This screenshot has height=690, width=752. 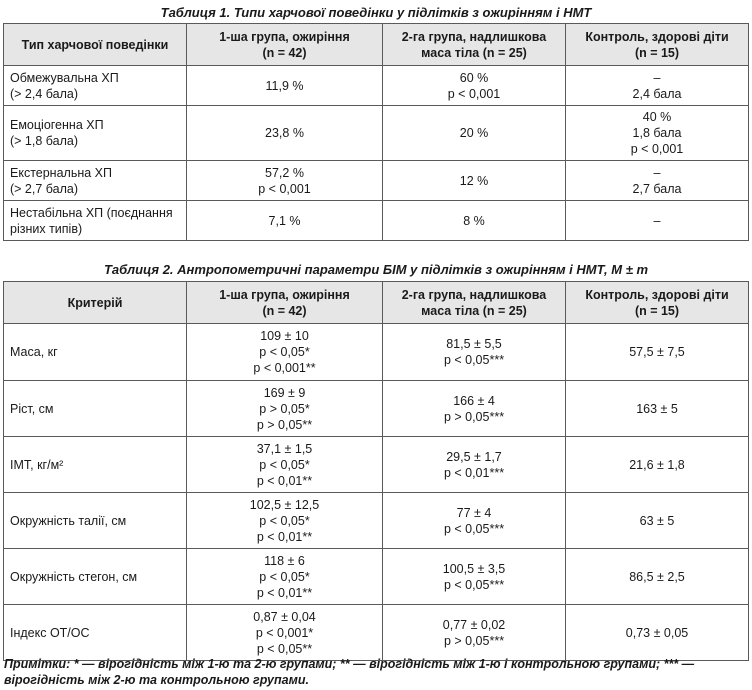 I want to click on row-label-cell: Окружність стегон, см, so click(x=95, y=576).